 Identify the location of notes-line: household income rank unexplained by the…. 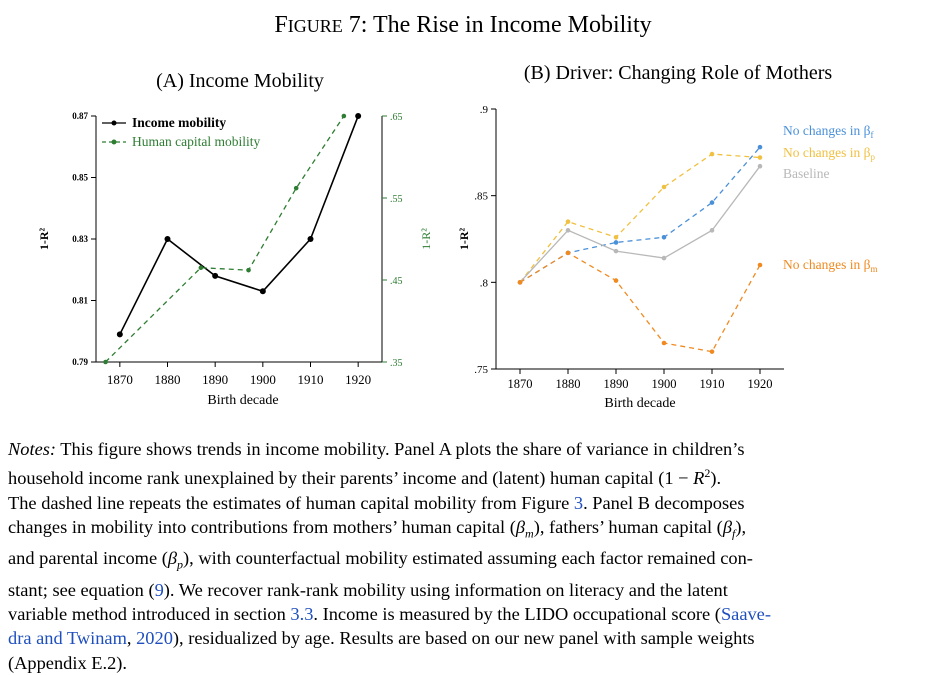
(365, 477).